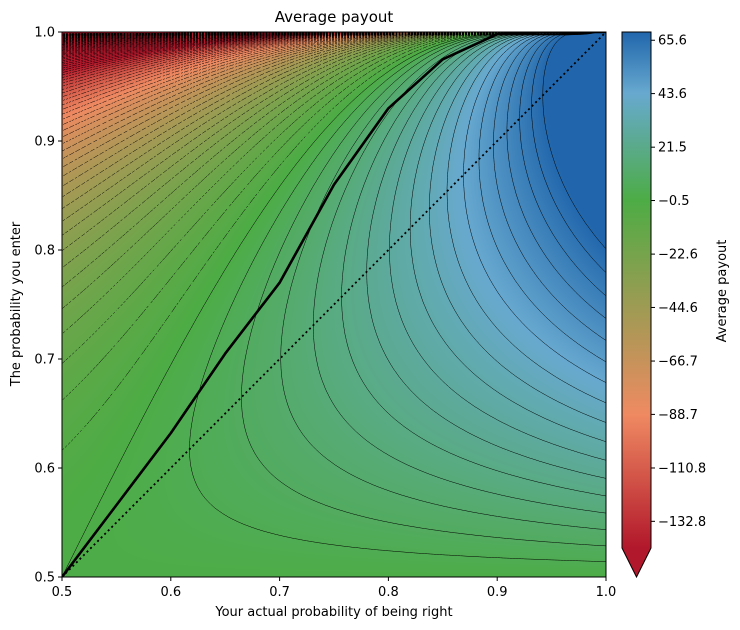 This screenshot has height=630, width=740. I want to click on y-tick-label: 0.9, so click(44, 142).